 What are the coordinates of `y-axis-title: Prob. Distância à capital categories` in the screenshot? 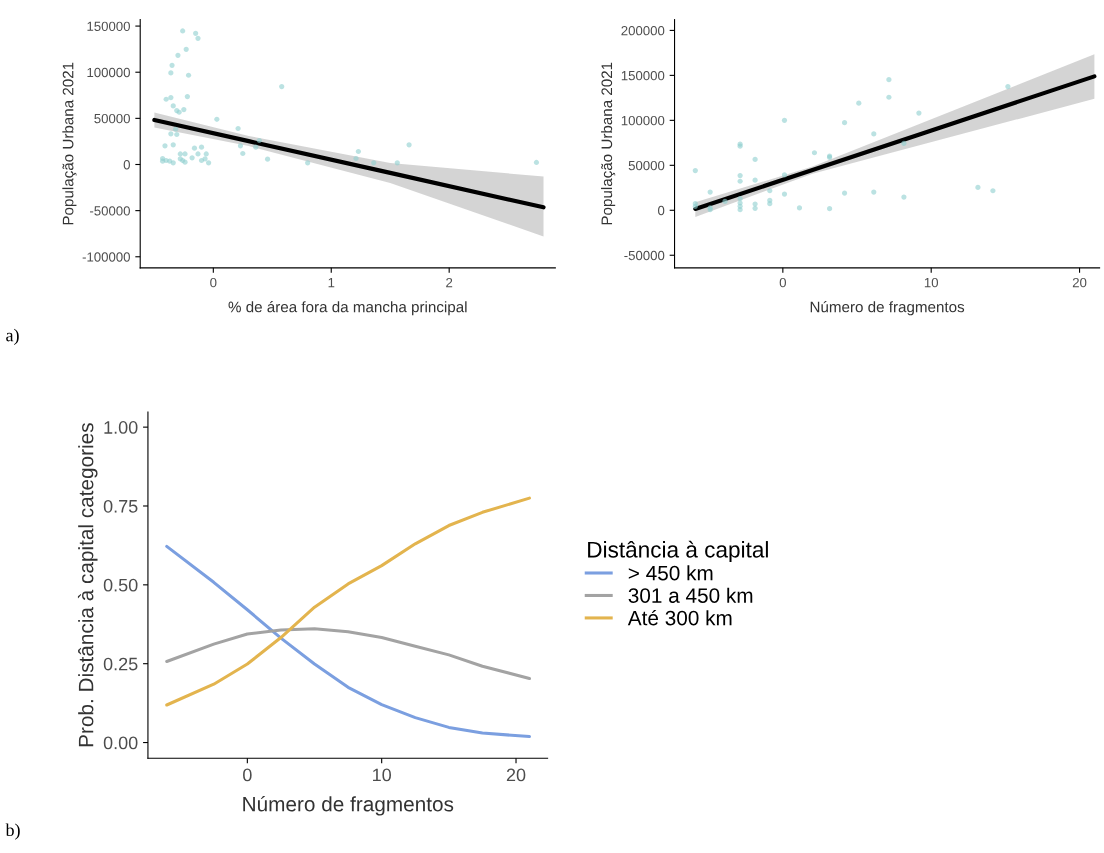 It's located at (87, 585).